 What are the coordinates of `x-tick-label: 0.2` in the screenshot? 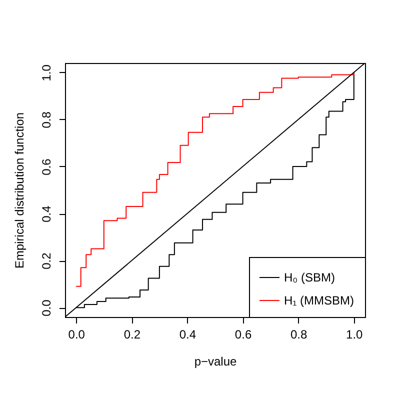 It's located at (132, 335).